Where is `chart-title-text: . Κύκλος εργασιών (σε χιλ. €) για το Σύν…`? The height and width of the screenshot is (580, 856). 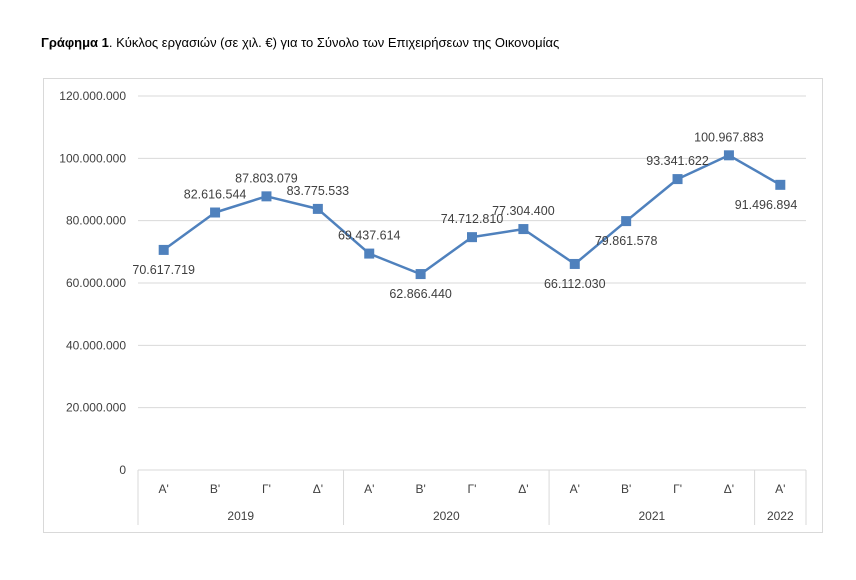
chart-title-text: . Κύκλος εργασιών (σε χιλ. €) για το Σύν… is located at coordinates (334, 42).